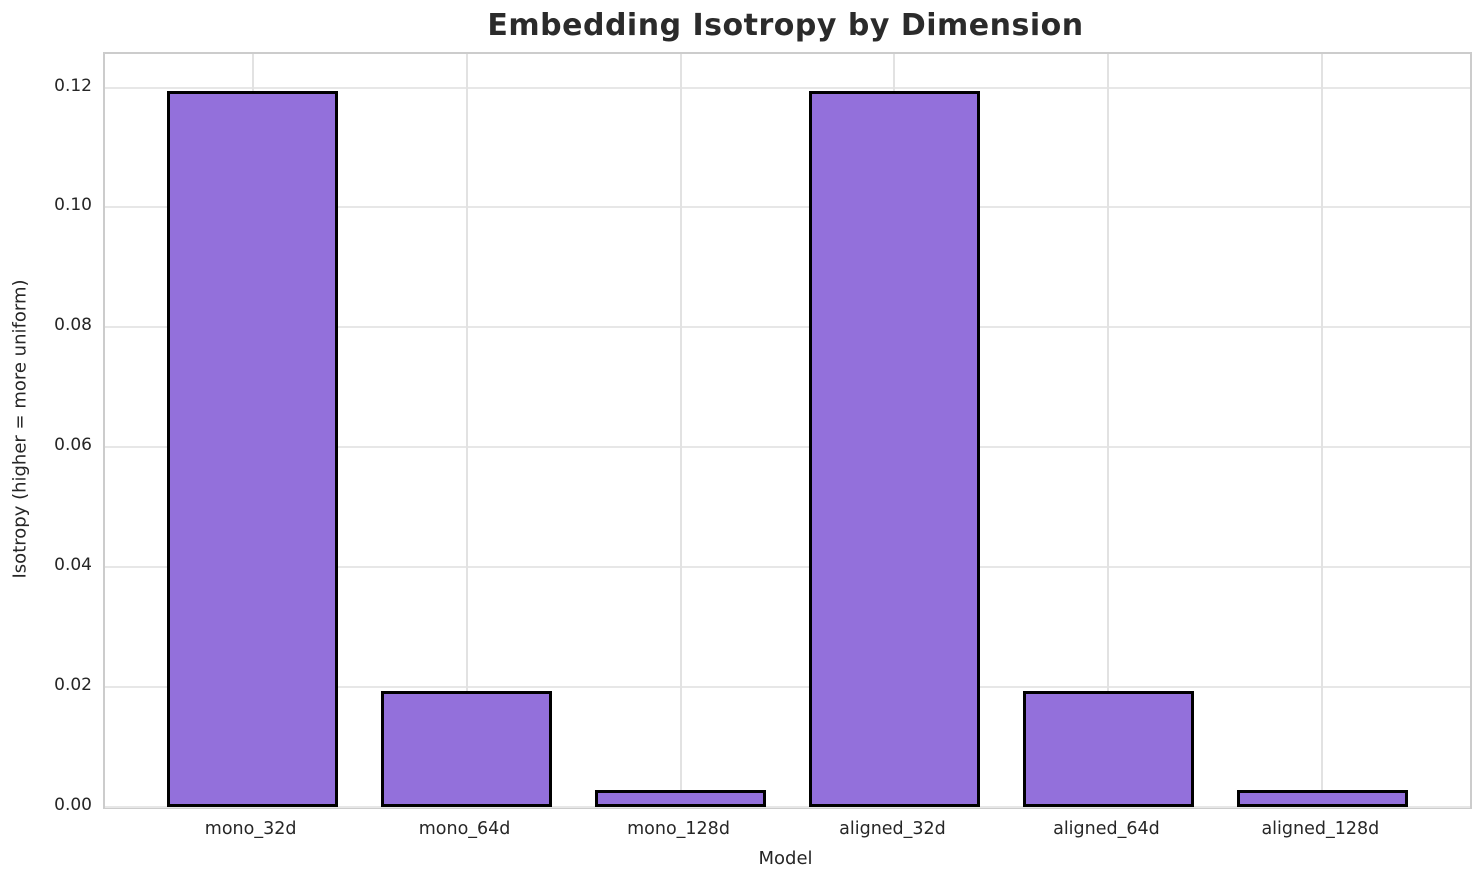 This screenshot has height=885, width=1484. I want to click on bar-aligned_64d, so click(1108, 748).